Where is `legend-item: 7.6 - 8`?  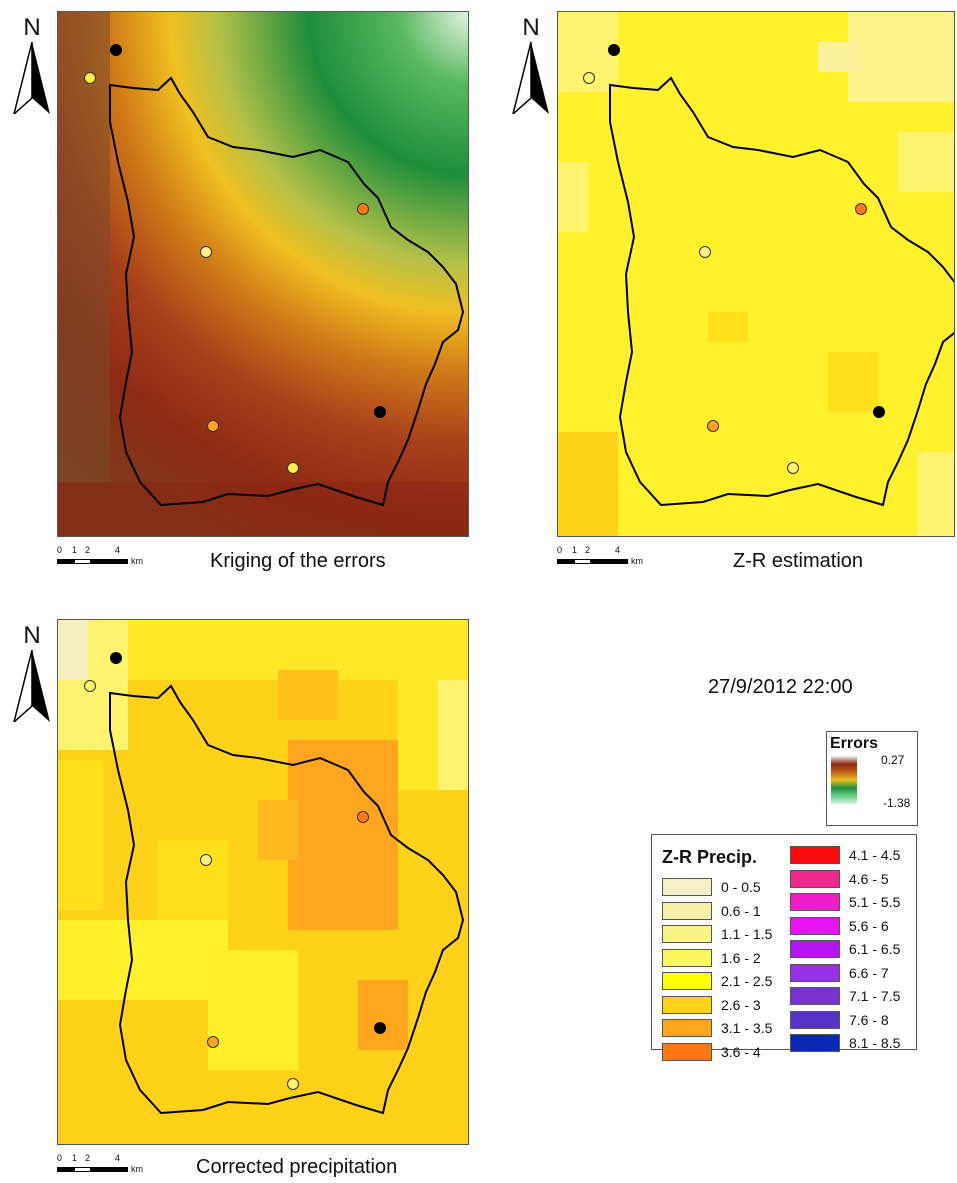 legend-item: 7.6 - 8 is located at coordinates (839, 1020).